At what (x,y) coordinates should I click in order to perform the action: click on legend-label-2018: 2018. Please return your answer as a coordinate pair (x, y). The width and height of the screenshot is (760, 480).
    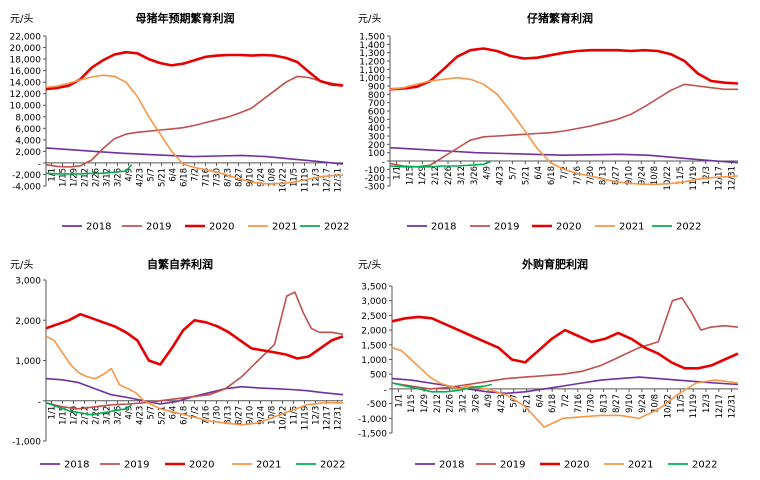
    Looking at the image, I should click on (443, 227).